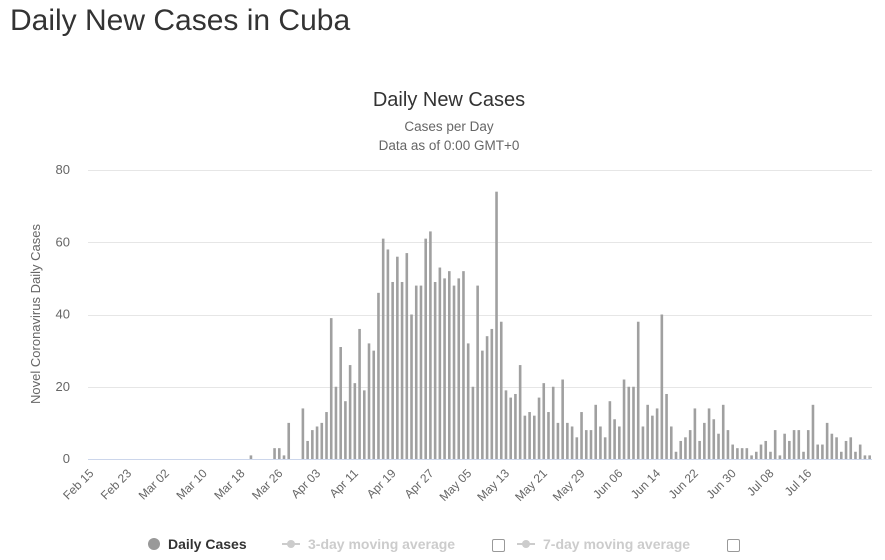 The height and width of the screenshot is (560, 885). I want to click on checkbox-7-day-moving-average, so click(733, 545).